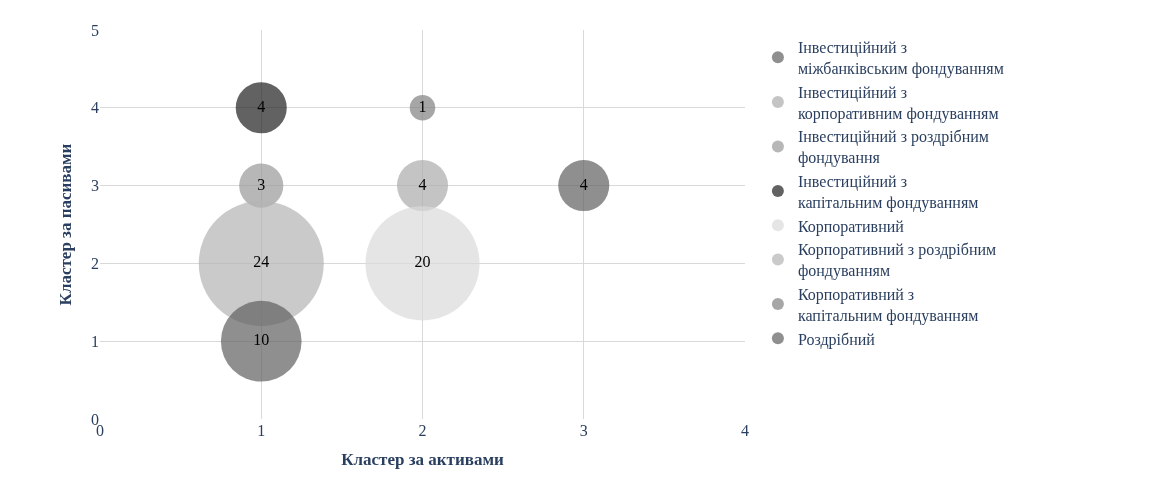 Image resolution: width=1165 pixels, height=494 pixels. I want to click on y-axis-title: Кластер за пасивами, so click(65, 224).